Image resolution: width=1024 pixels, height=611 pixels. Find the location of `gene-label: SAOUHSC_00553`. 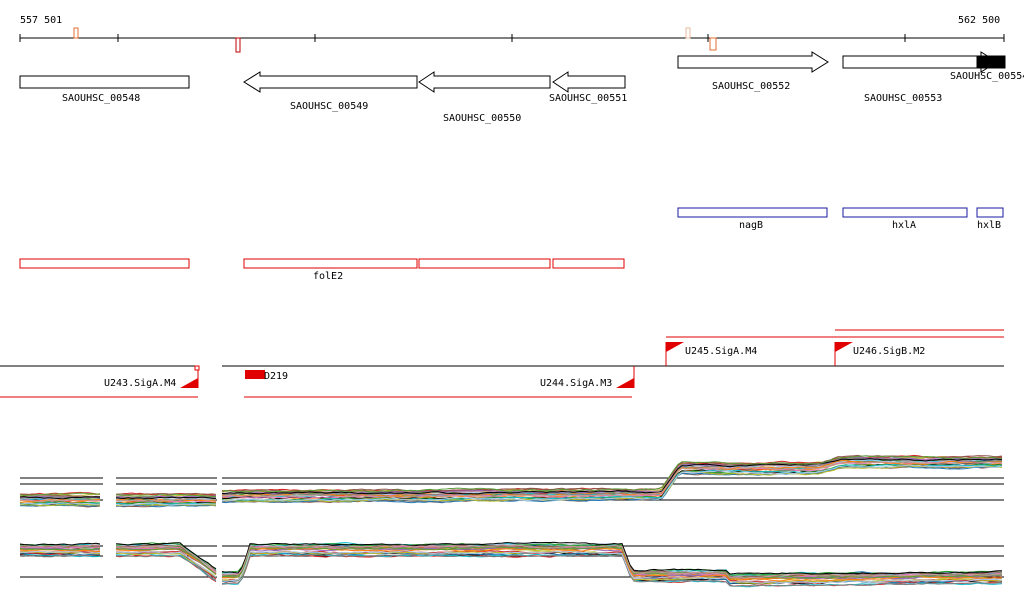

gene-label: SAOUHSC_00553 is located at coordinates (903, 98).